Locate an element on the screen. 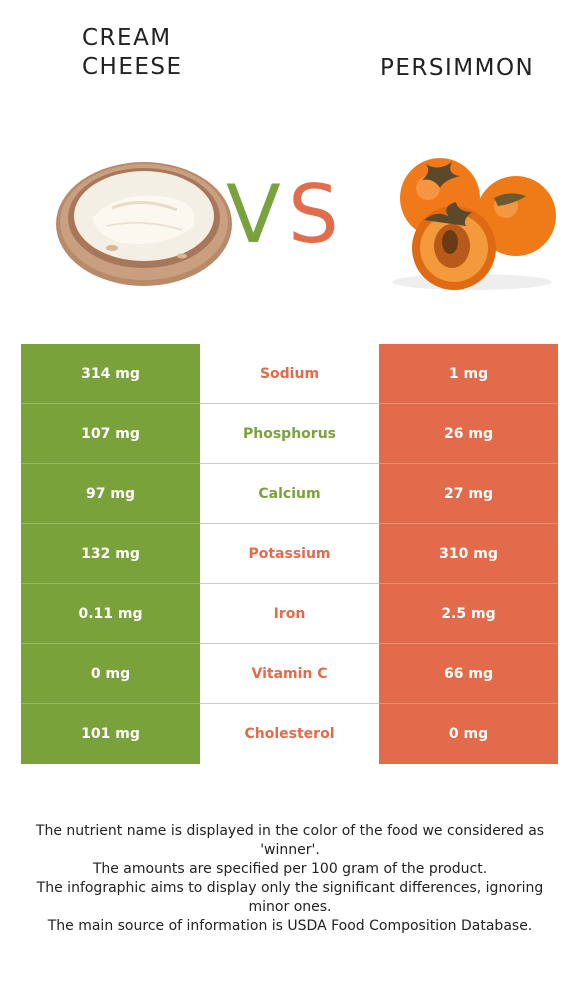 The width and height of the screenshot is (580, 994). vs-label: V S is located at coordinates (287, 215).